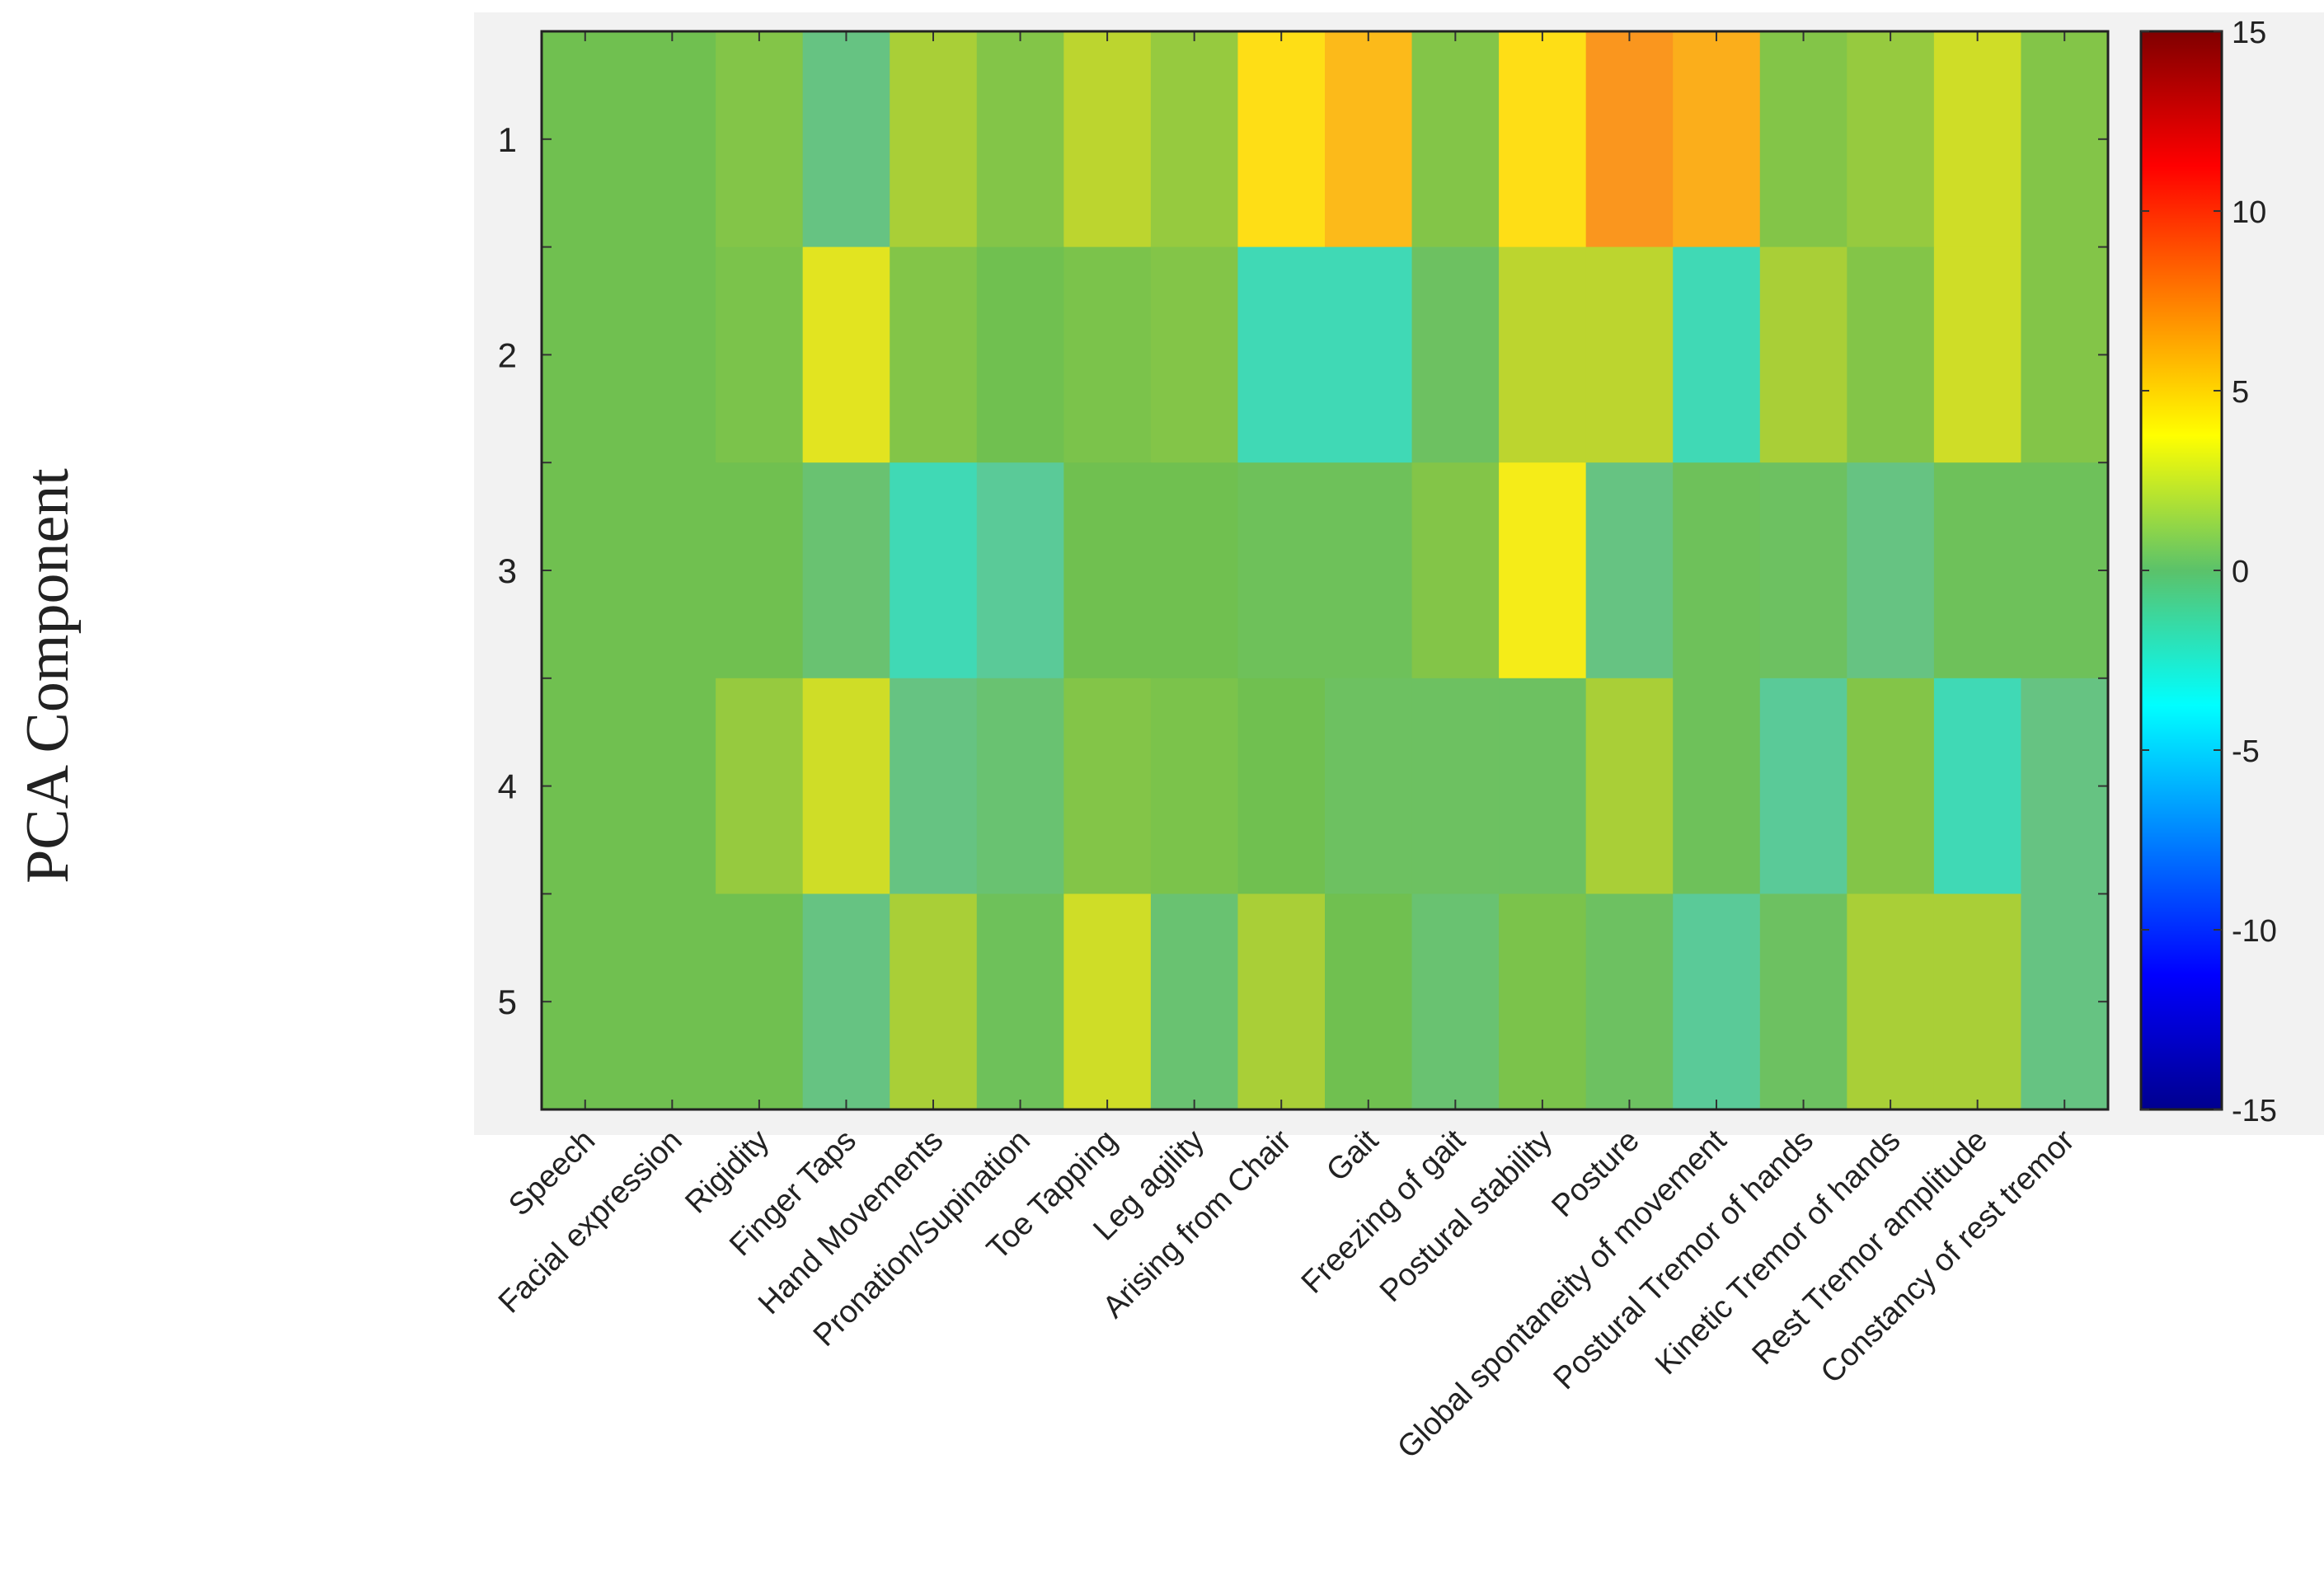  I want to click on y-tick-label: 3, so click(507, 570).